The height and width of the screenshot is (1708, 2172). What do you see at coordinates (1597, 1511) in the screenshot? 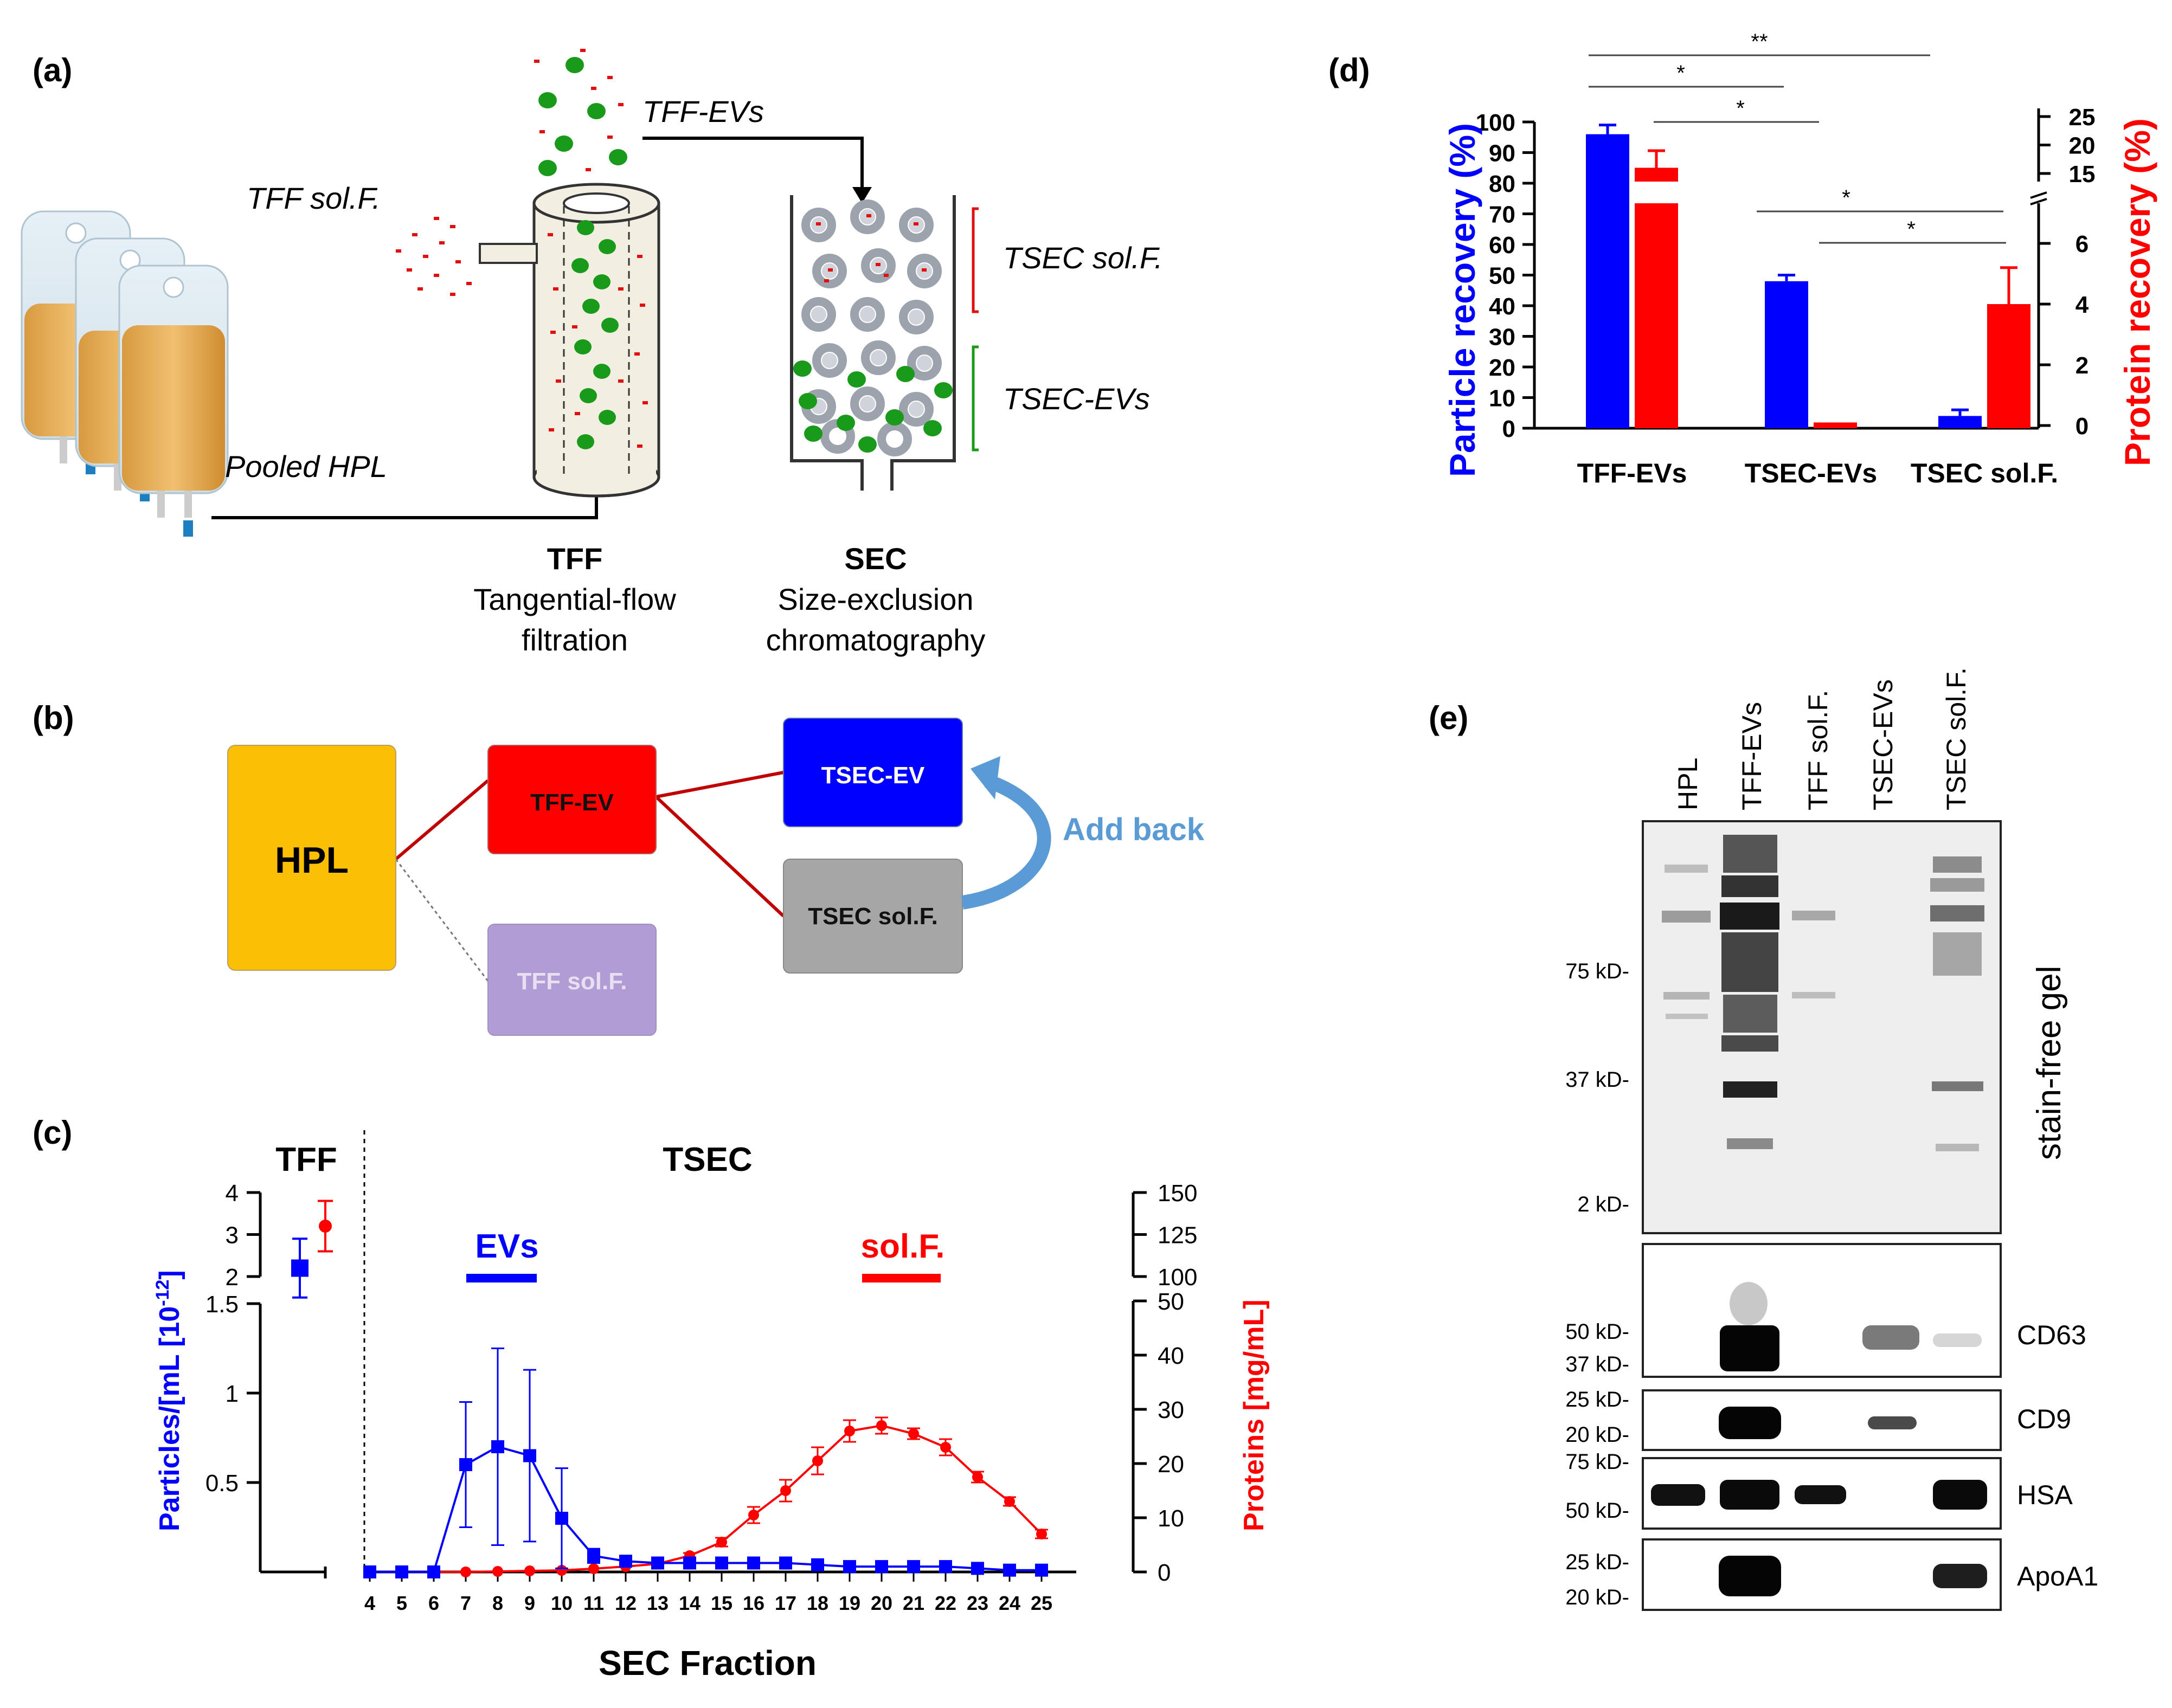
I see `blot-marker-label: 50 kD-` at bounding box center [1597, 1511].